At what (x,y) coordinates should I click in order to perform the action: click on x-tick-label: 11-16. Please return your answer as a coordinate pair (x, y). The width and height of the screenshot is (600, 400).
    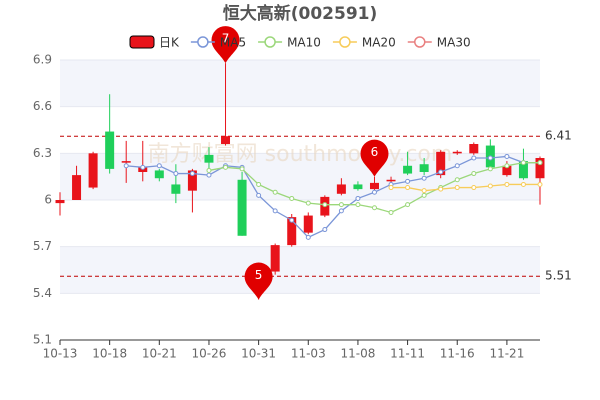
    Looking at the image, I should click on (457, 354).